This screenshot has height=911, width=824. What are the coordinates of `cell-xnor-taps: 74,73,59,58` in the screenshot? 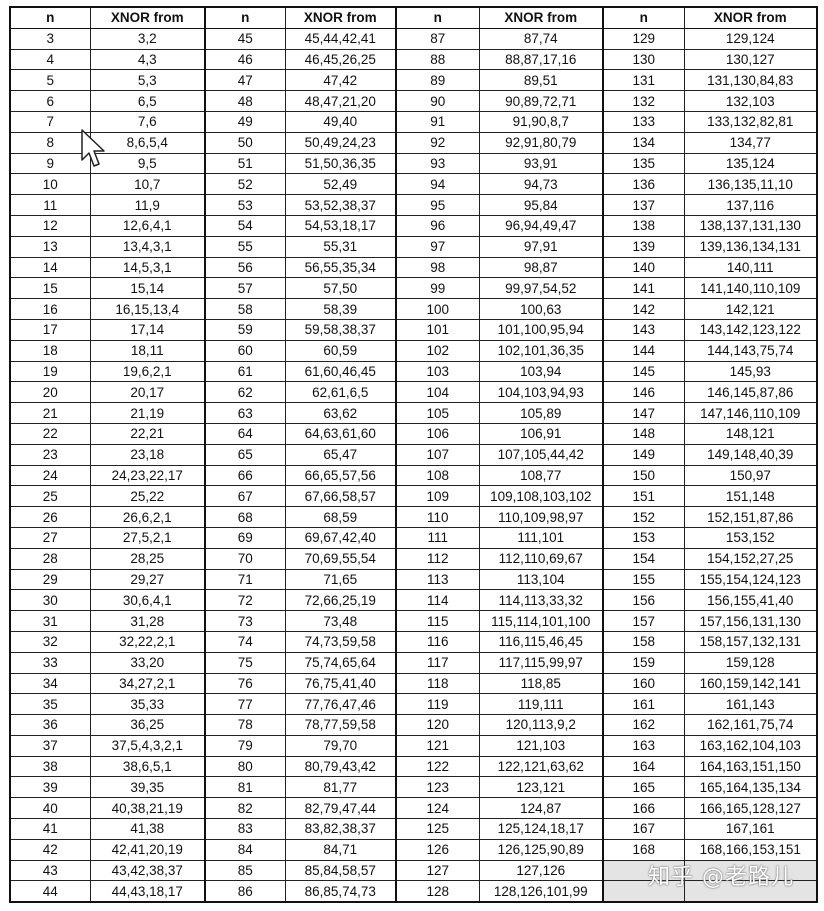 It's located at (340, 641).